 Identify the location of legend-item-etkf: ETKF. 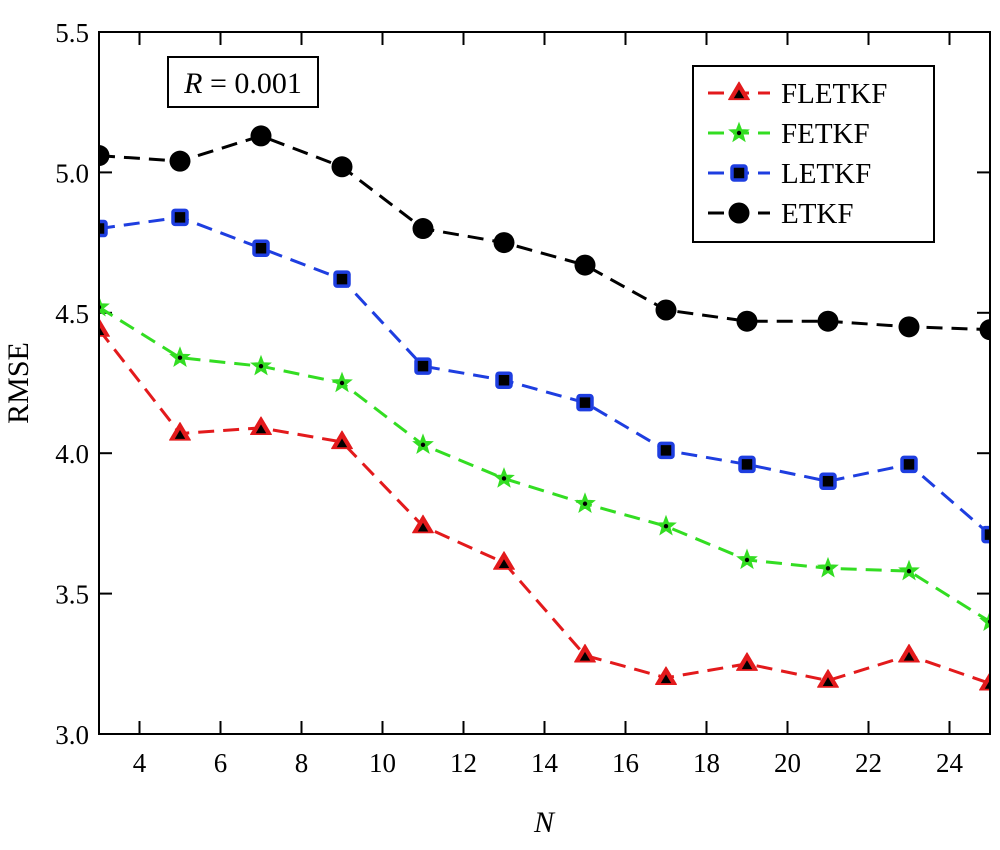
(781, 214).